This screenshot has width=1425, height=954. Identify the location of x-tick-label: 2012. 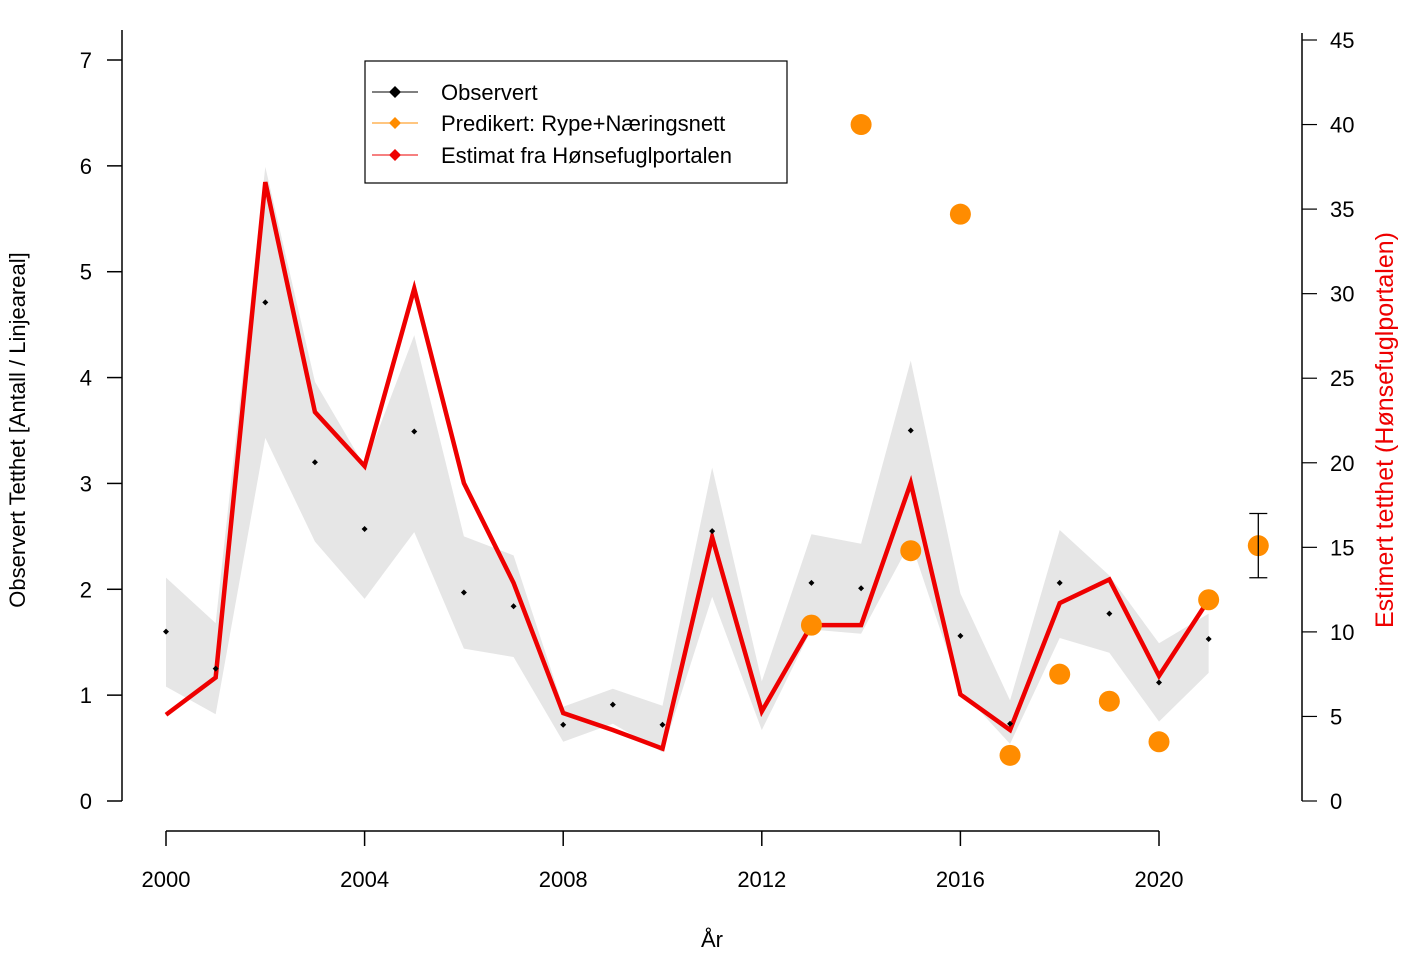
(761, 879).